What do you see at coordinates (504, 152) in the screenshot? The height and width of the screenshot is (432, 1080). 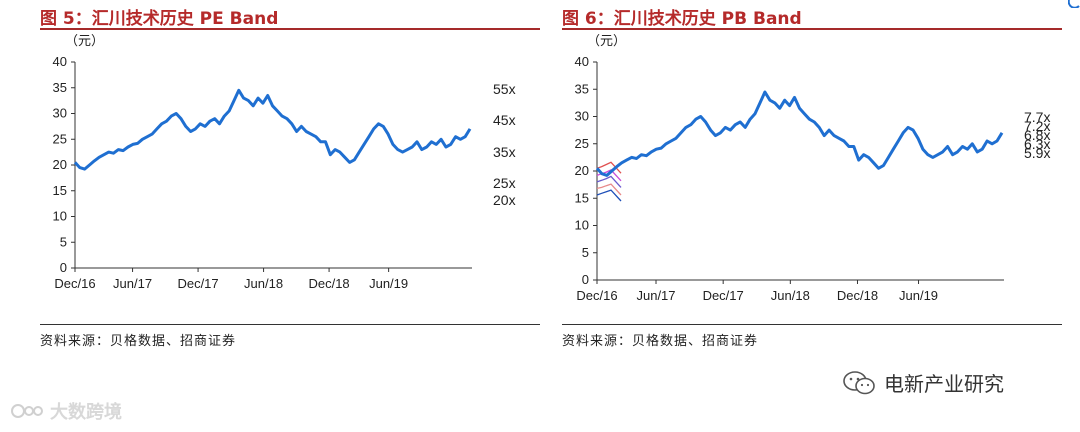 I see `band-label: 35x` at bounding box center [504, 152].